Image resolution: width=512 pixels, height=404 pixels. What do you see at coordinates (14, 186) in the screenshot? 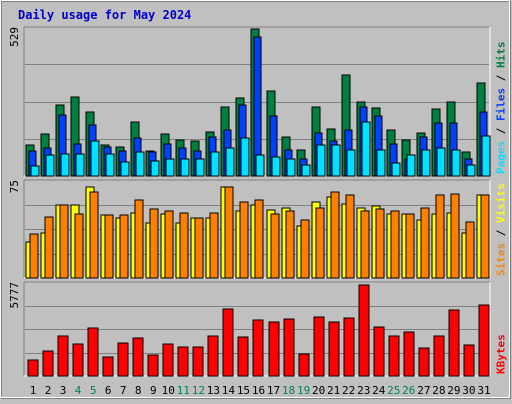
I see `y-max-label: 75` at bounding box center [14, 186].